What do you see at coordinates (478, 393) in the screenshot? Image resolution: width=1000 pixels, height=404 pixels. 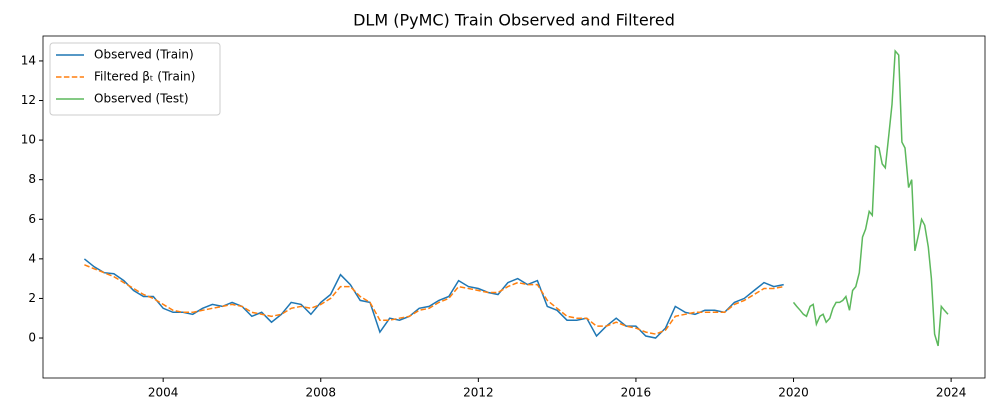 I see `x-tick-label: 2012` at bounding box center [478, 393].